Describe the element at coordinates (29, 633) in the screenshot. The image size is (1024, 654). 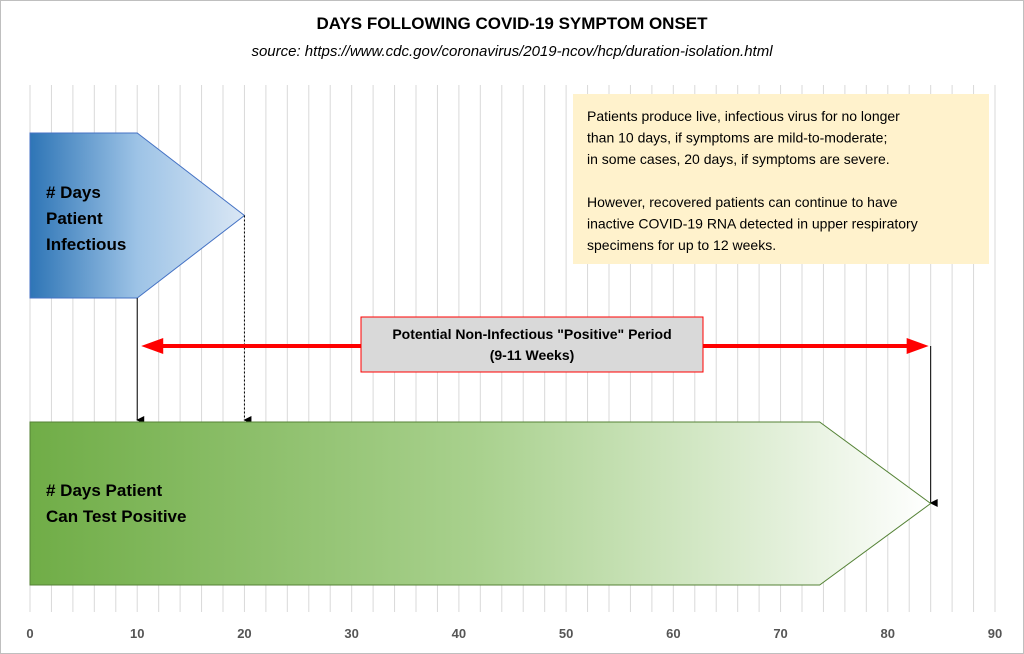
I see `x-tick-label: 0` at that location.